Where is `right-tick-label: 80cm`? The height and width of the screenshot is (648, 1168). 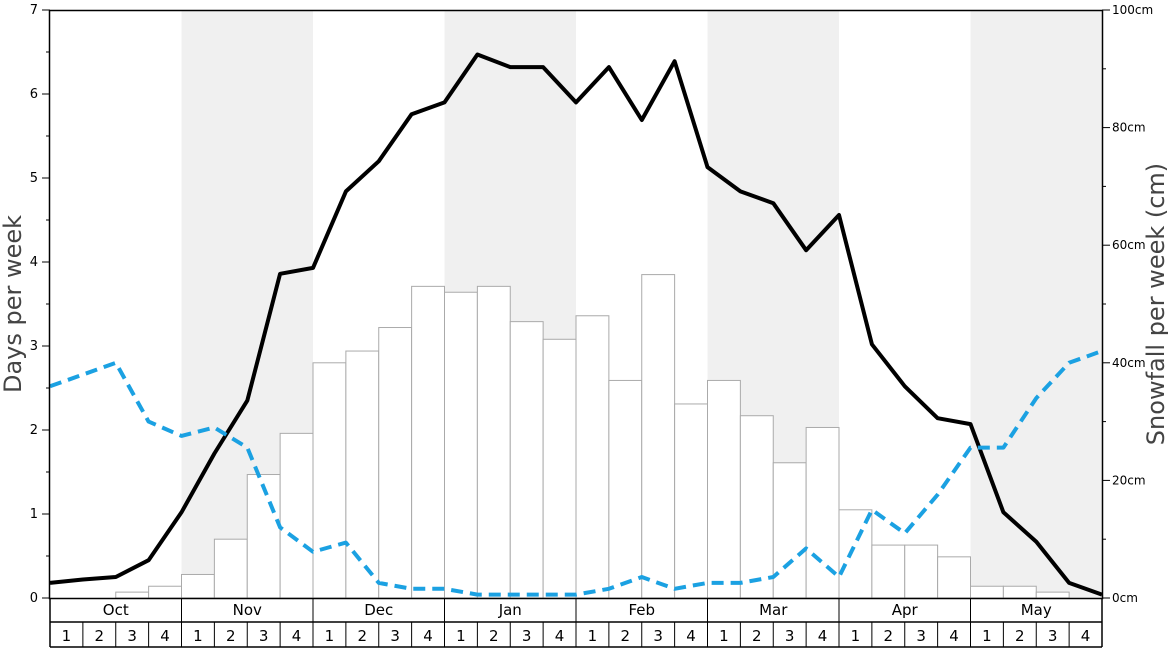 right-tick-label: 80cm is located at coordinates (1129, 128).